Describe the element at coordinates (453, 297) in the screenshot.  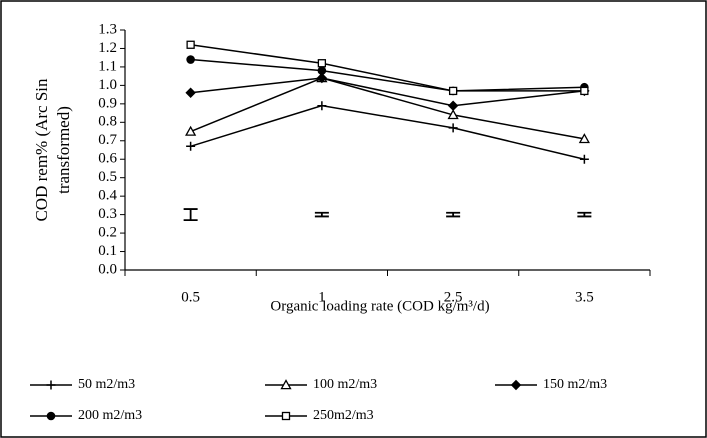
I see `x-tick-label: 2.5` at that location.